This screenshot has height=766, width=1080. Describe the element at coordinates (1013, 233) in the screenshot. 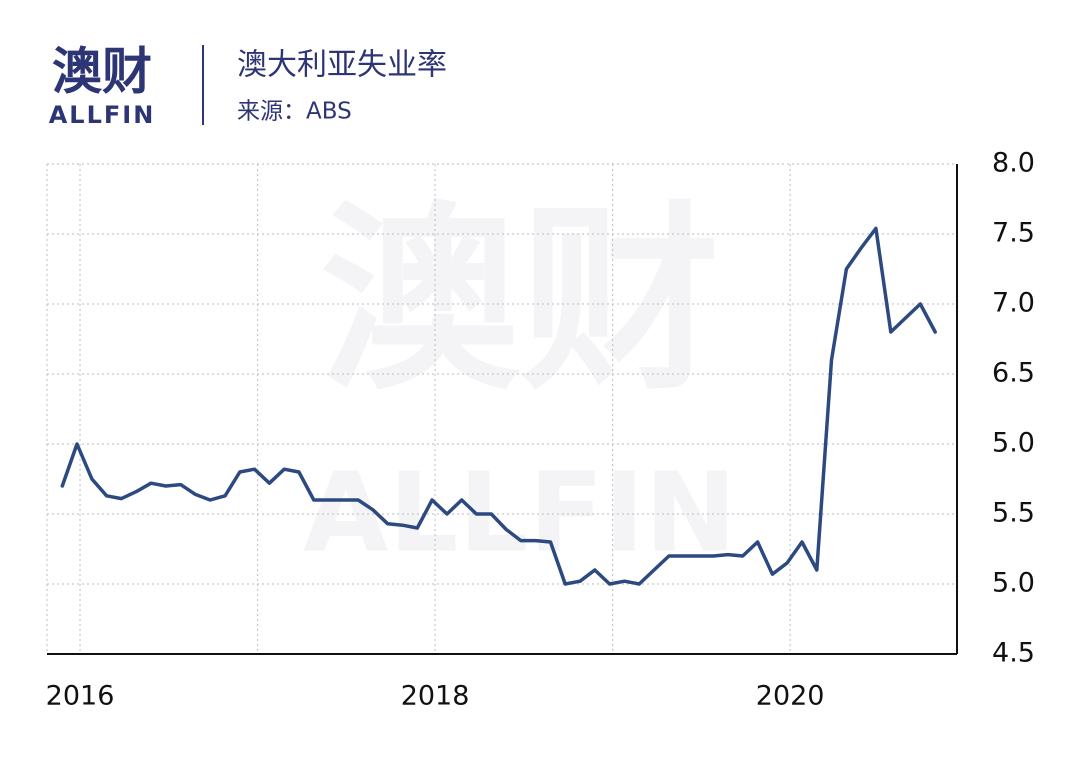

I see `y-tick-label: 7.5` at that location.